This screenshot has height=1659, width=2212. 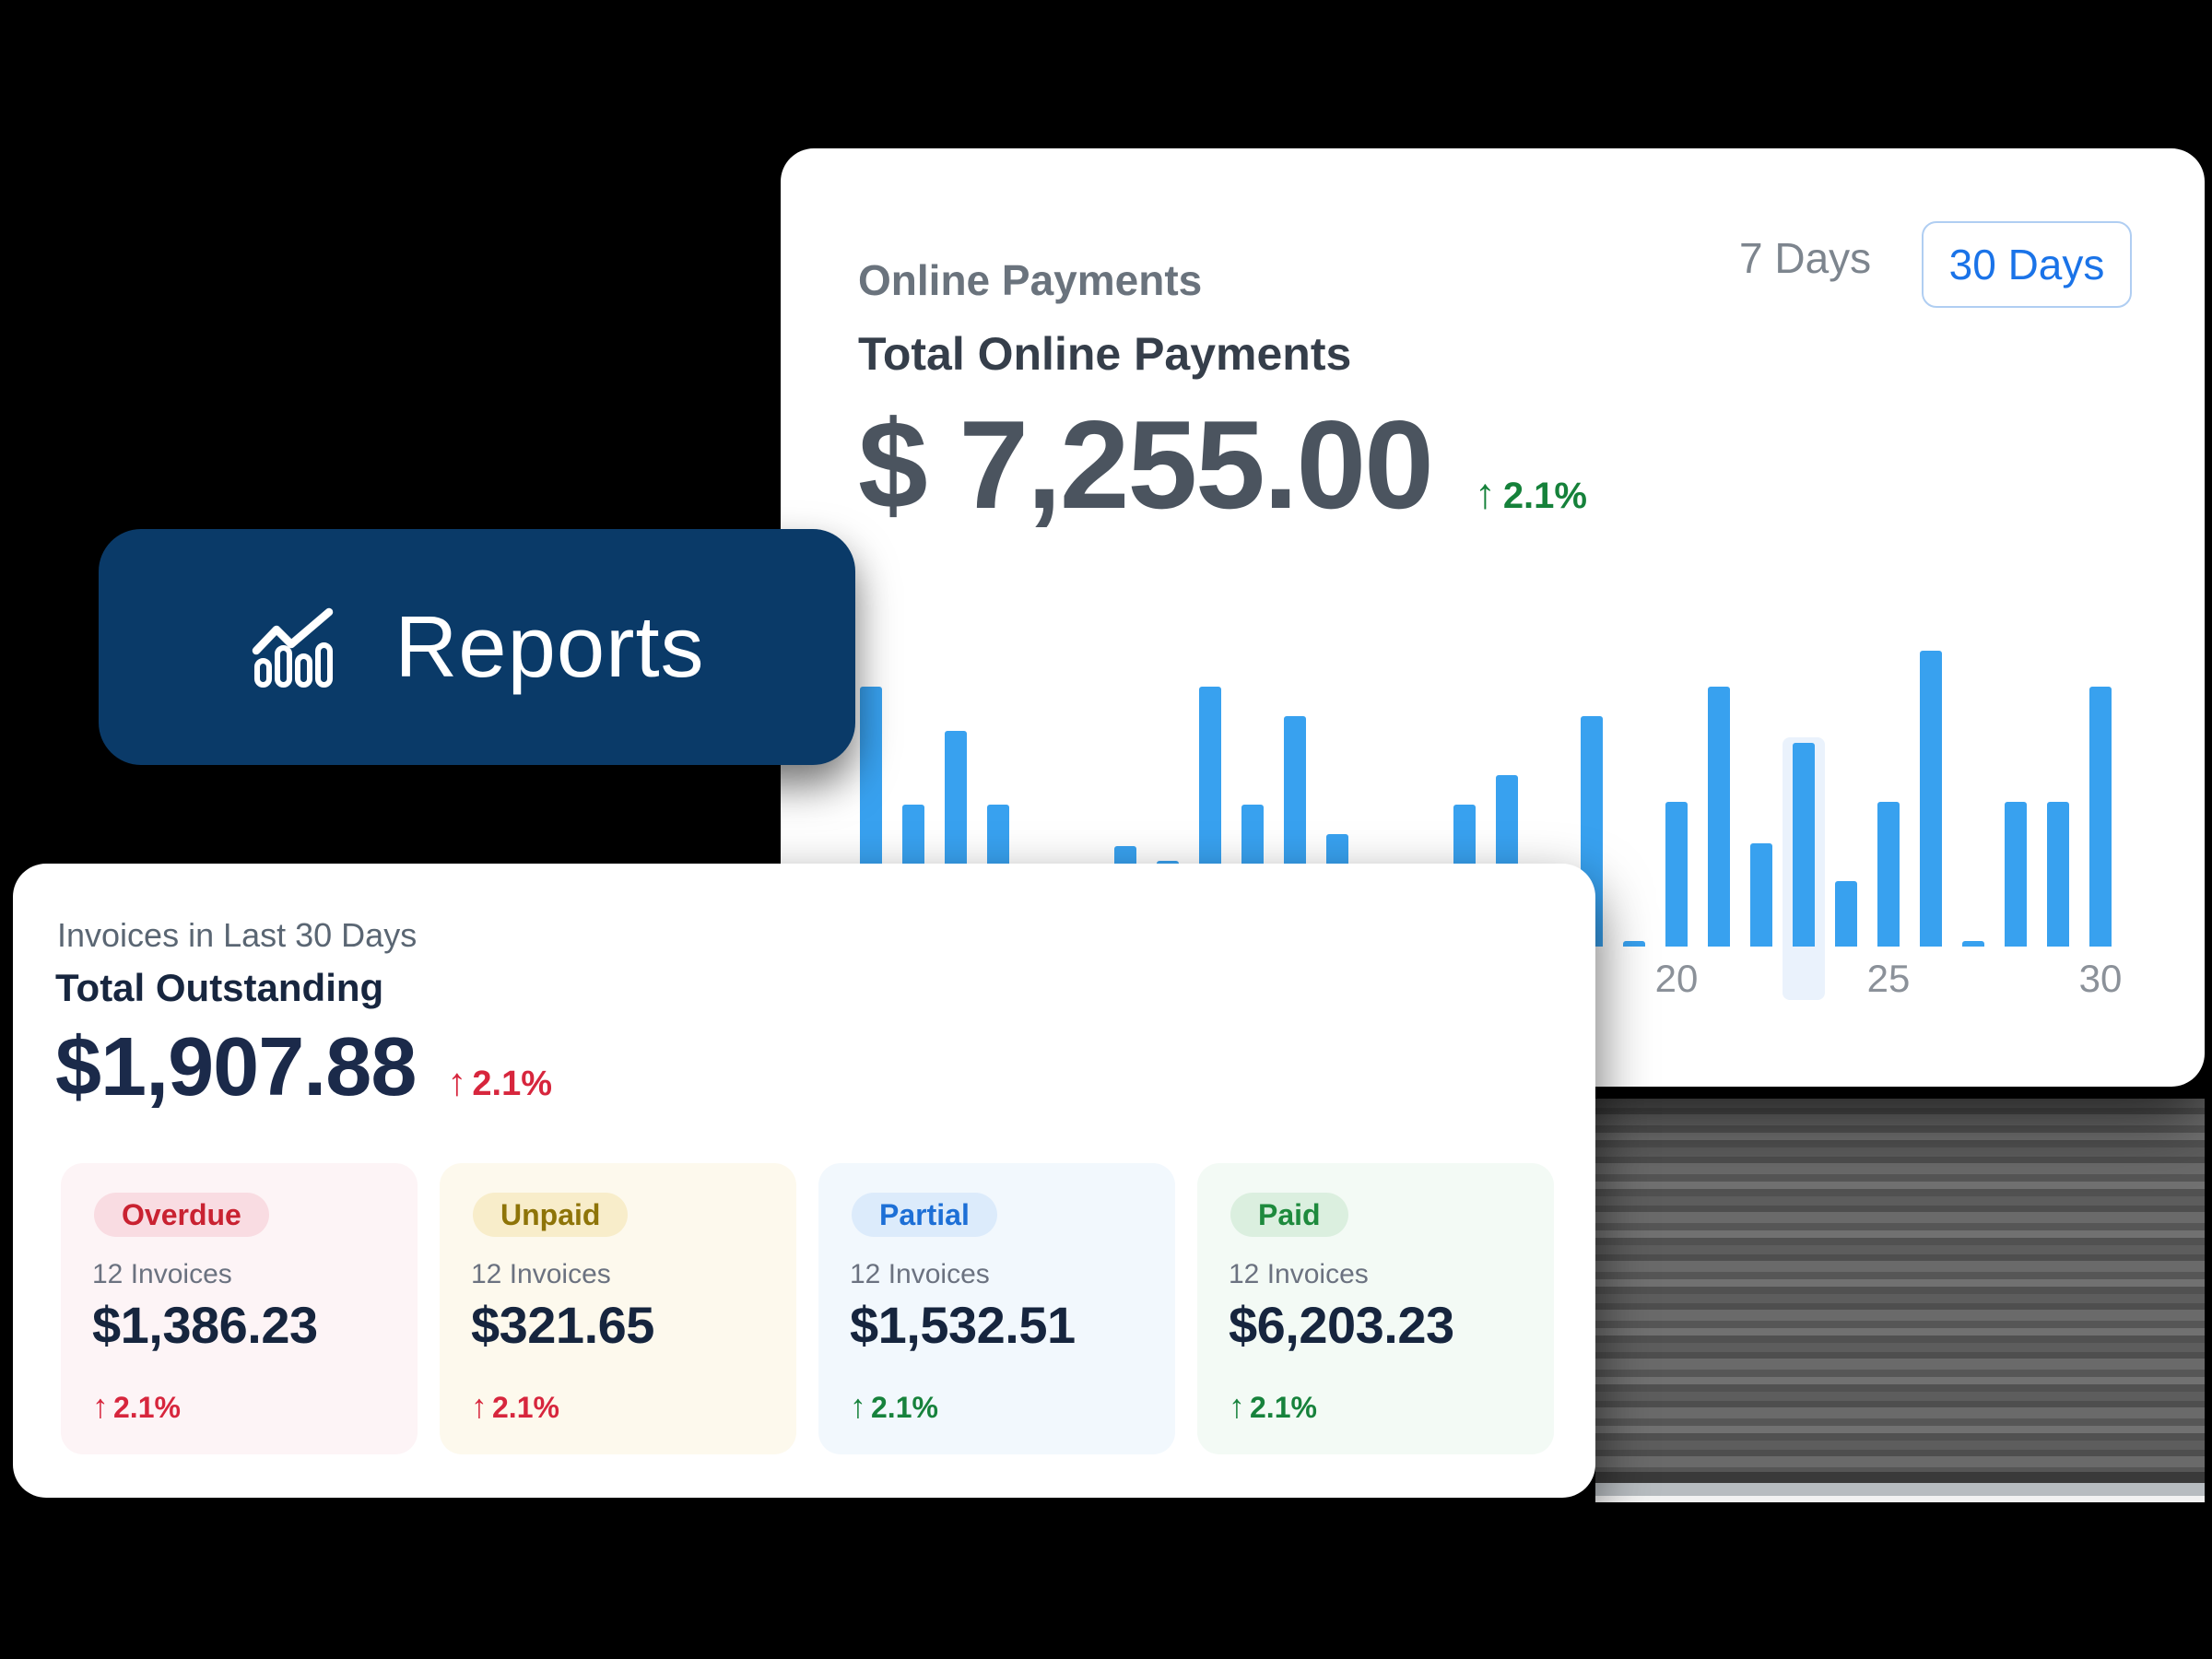 What do you see at coordinates (1544, 496) in the screenshot?
I see `online-payments-delta-value: 2.1%` at bounding box center [1544, 496].